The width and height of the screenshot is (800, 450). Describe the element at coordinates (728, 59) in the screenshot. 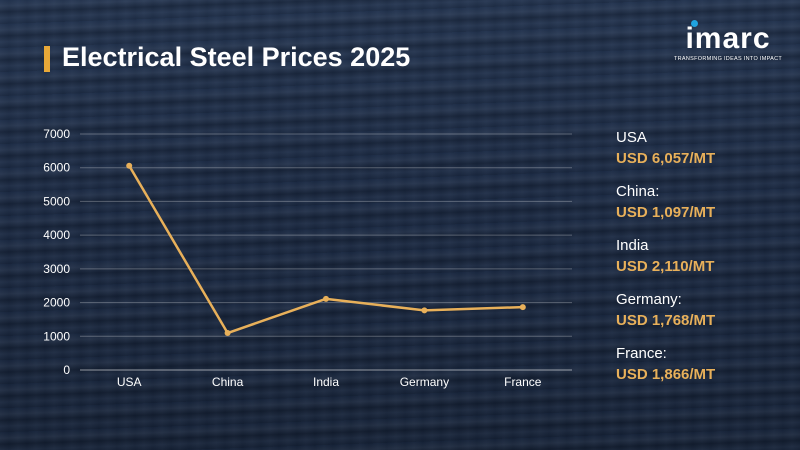

I see `logo-tagline: TRANSFORMING IDEAS INTO IMPACT` at that location.